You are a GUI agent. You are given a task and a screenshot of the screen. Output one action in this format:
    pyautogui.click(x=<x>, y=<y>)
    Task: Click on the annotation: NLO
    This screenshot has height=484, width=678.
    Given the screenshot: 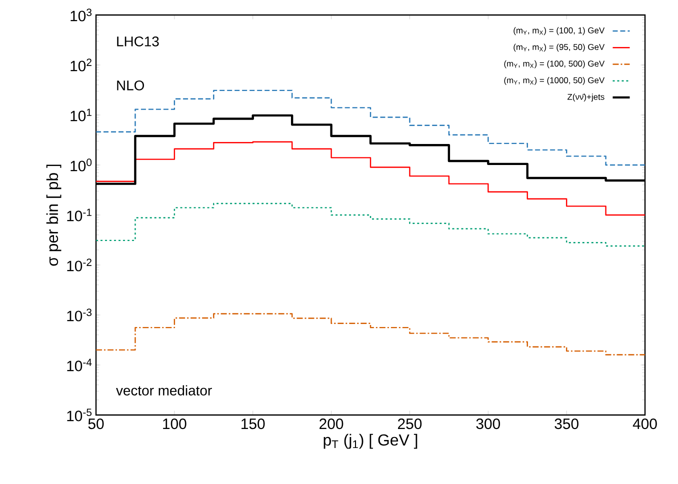 What is the action you would take?
    pyautogui.click(x=130, y=85)
    